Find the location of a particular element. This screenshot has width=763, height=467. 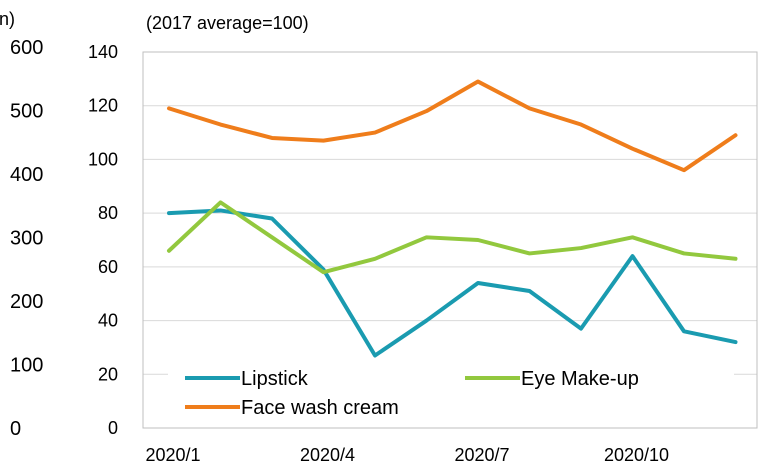

legend-label: Eye Make-up is located at coordinates (580, 379).